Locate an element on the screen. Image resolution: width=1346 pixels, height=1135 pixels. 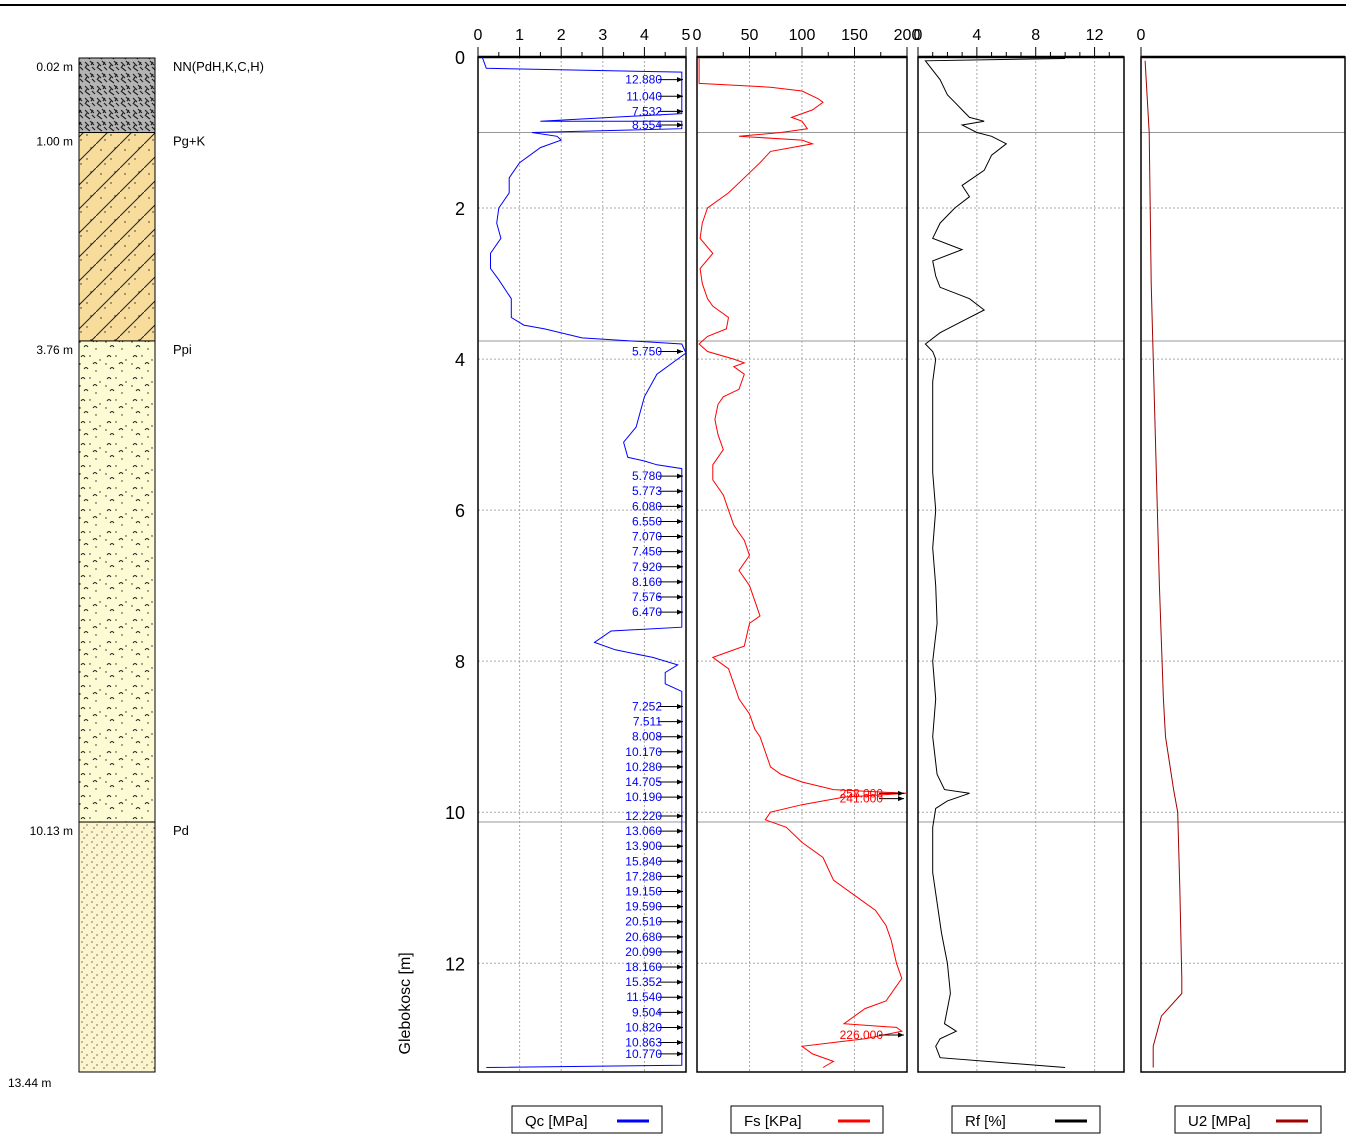
x-tick-label: 4 is located at coordinates (644, 35).